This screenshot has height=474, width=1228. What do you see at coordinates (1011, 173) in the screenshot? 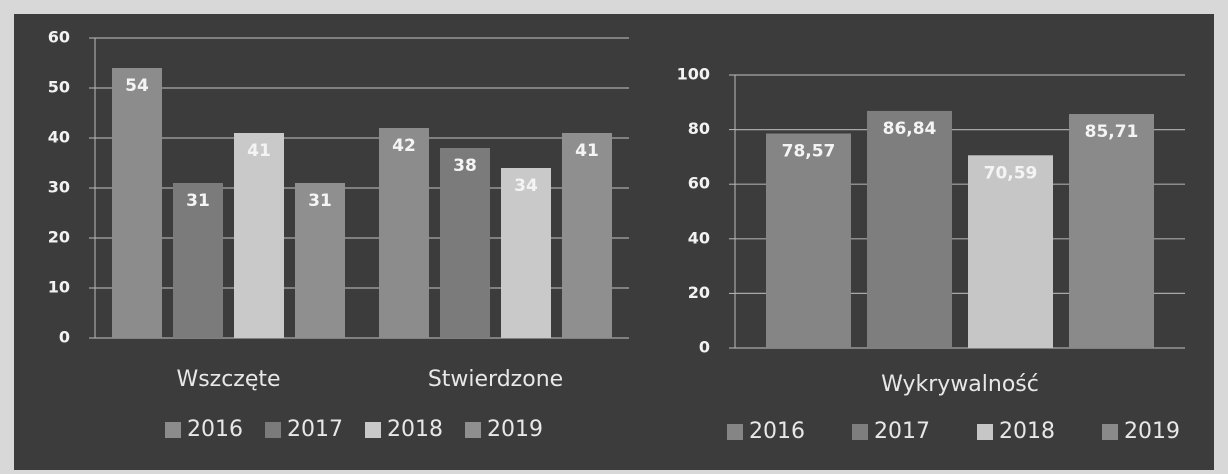
I see `value-label: 70,59` at bounding box center [1011, 173].